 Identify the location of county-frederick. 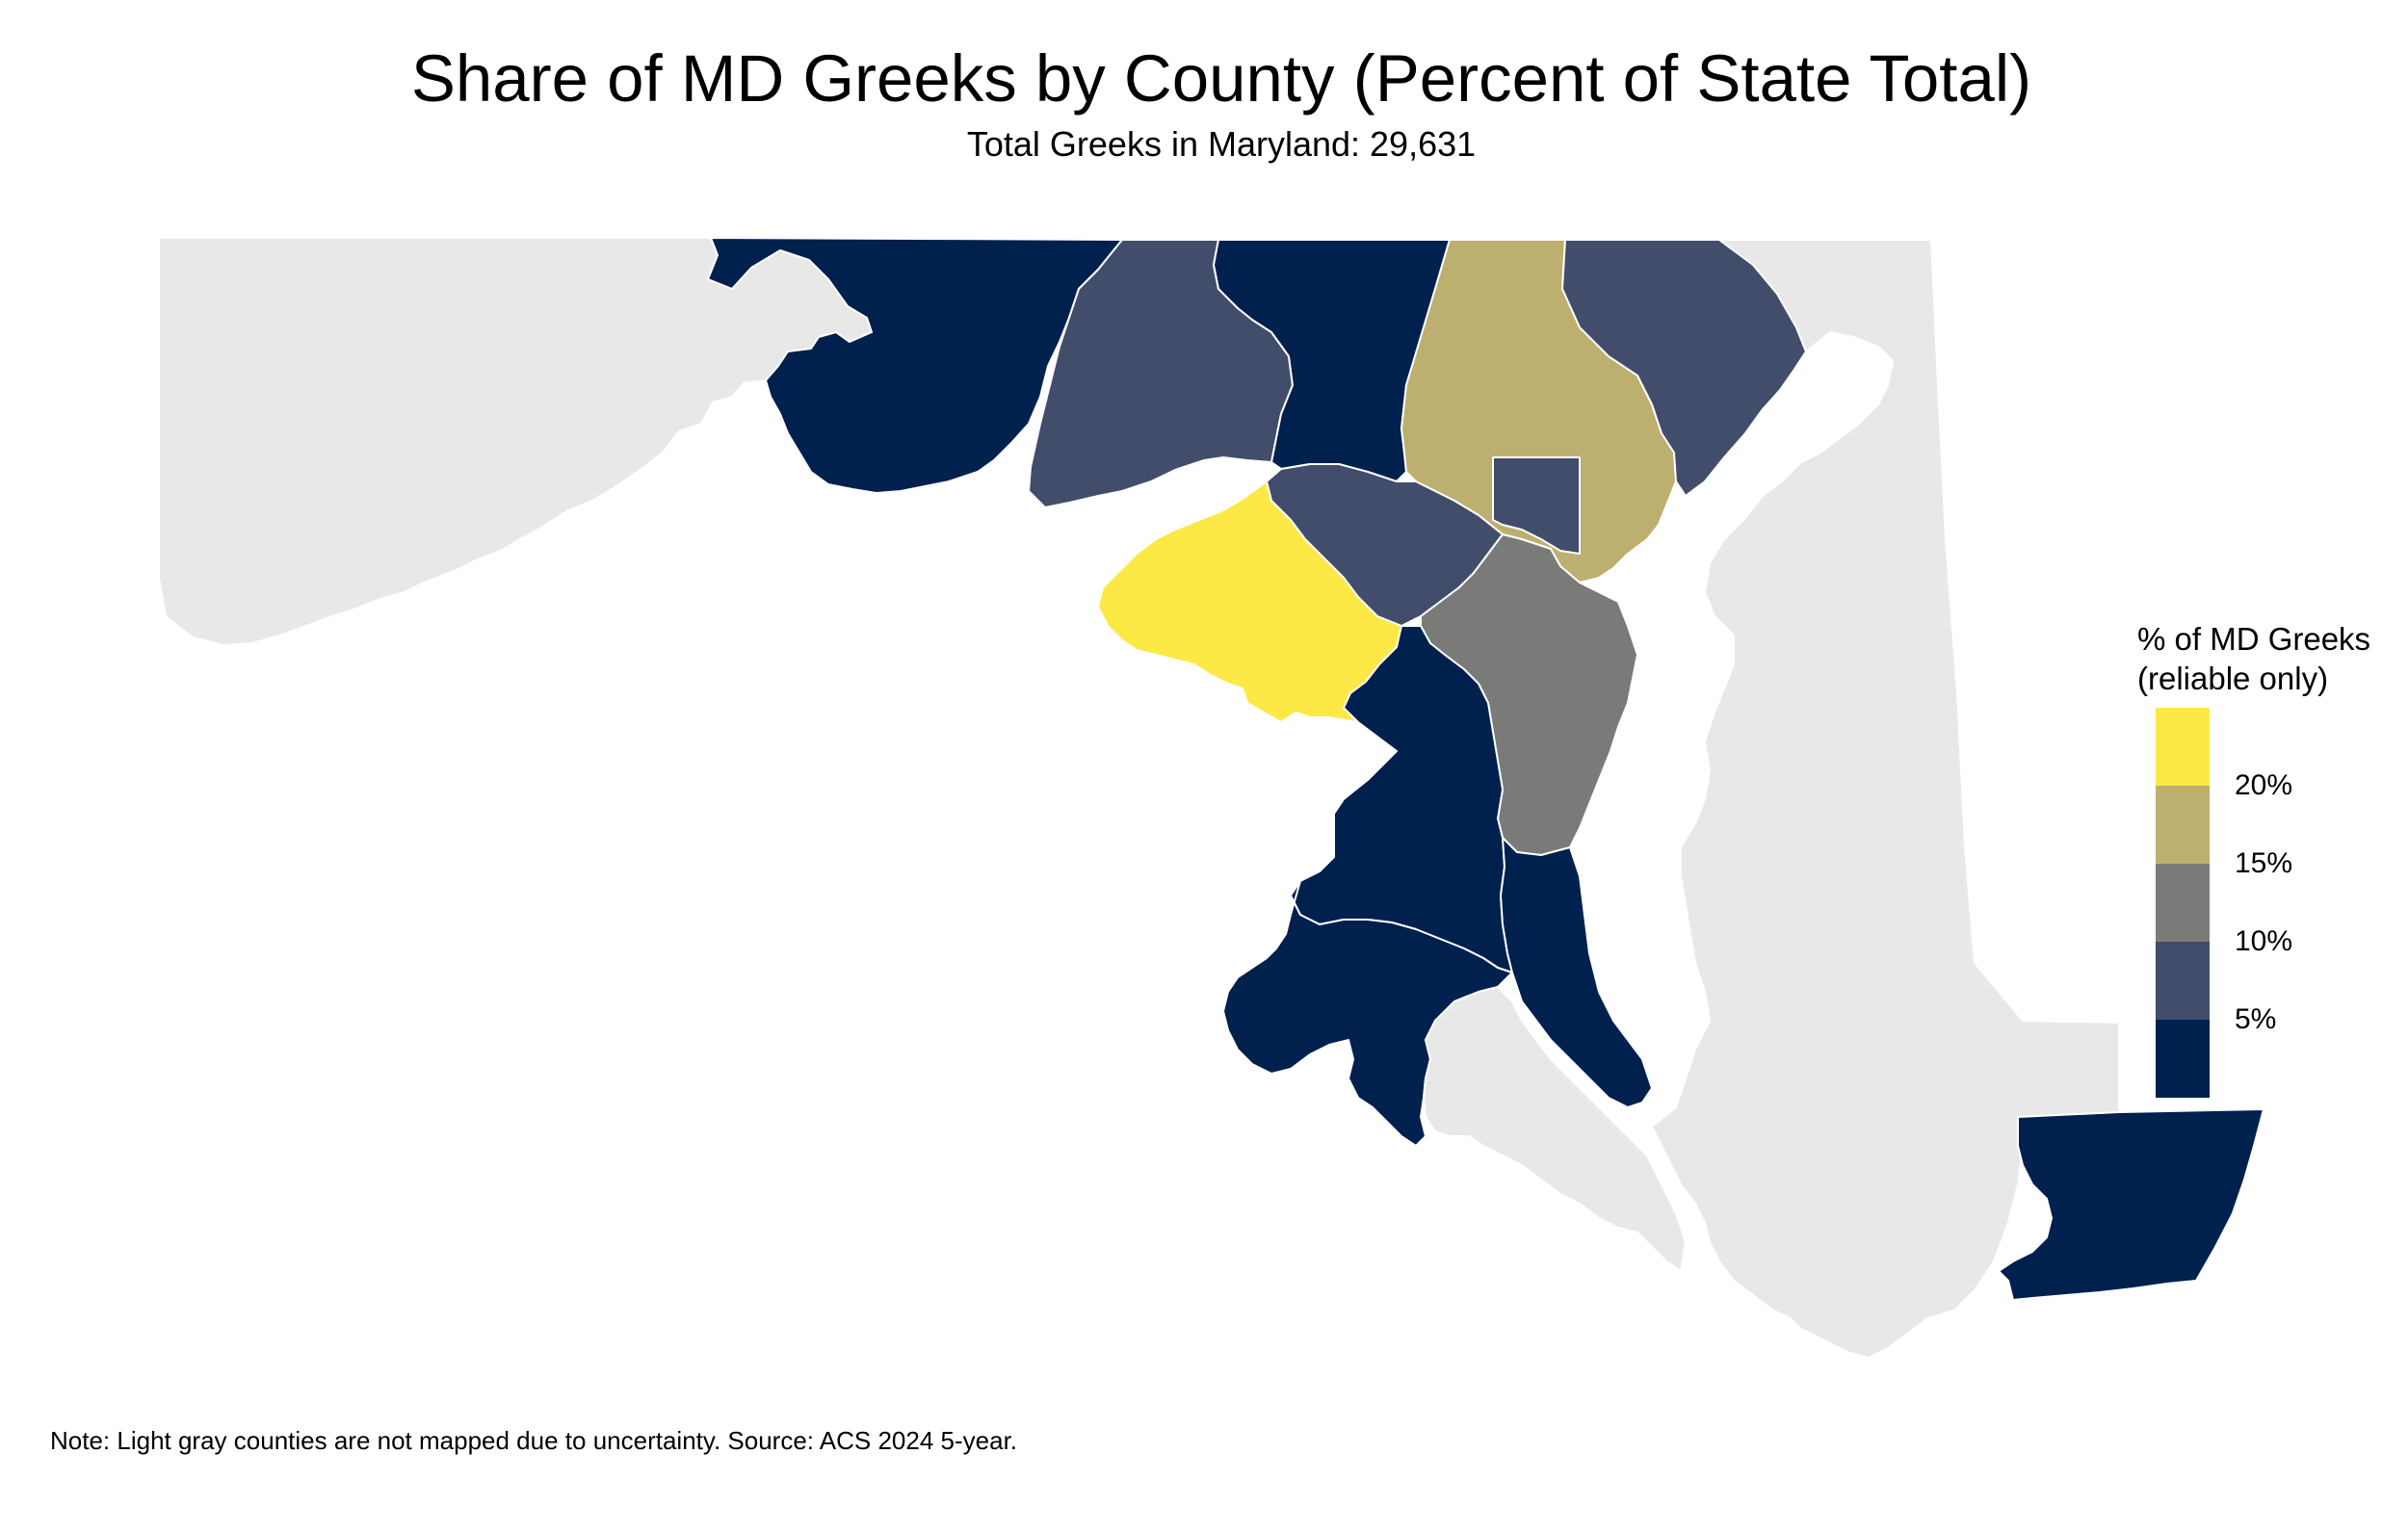
(915, 365).